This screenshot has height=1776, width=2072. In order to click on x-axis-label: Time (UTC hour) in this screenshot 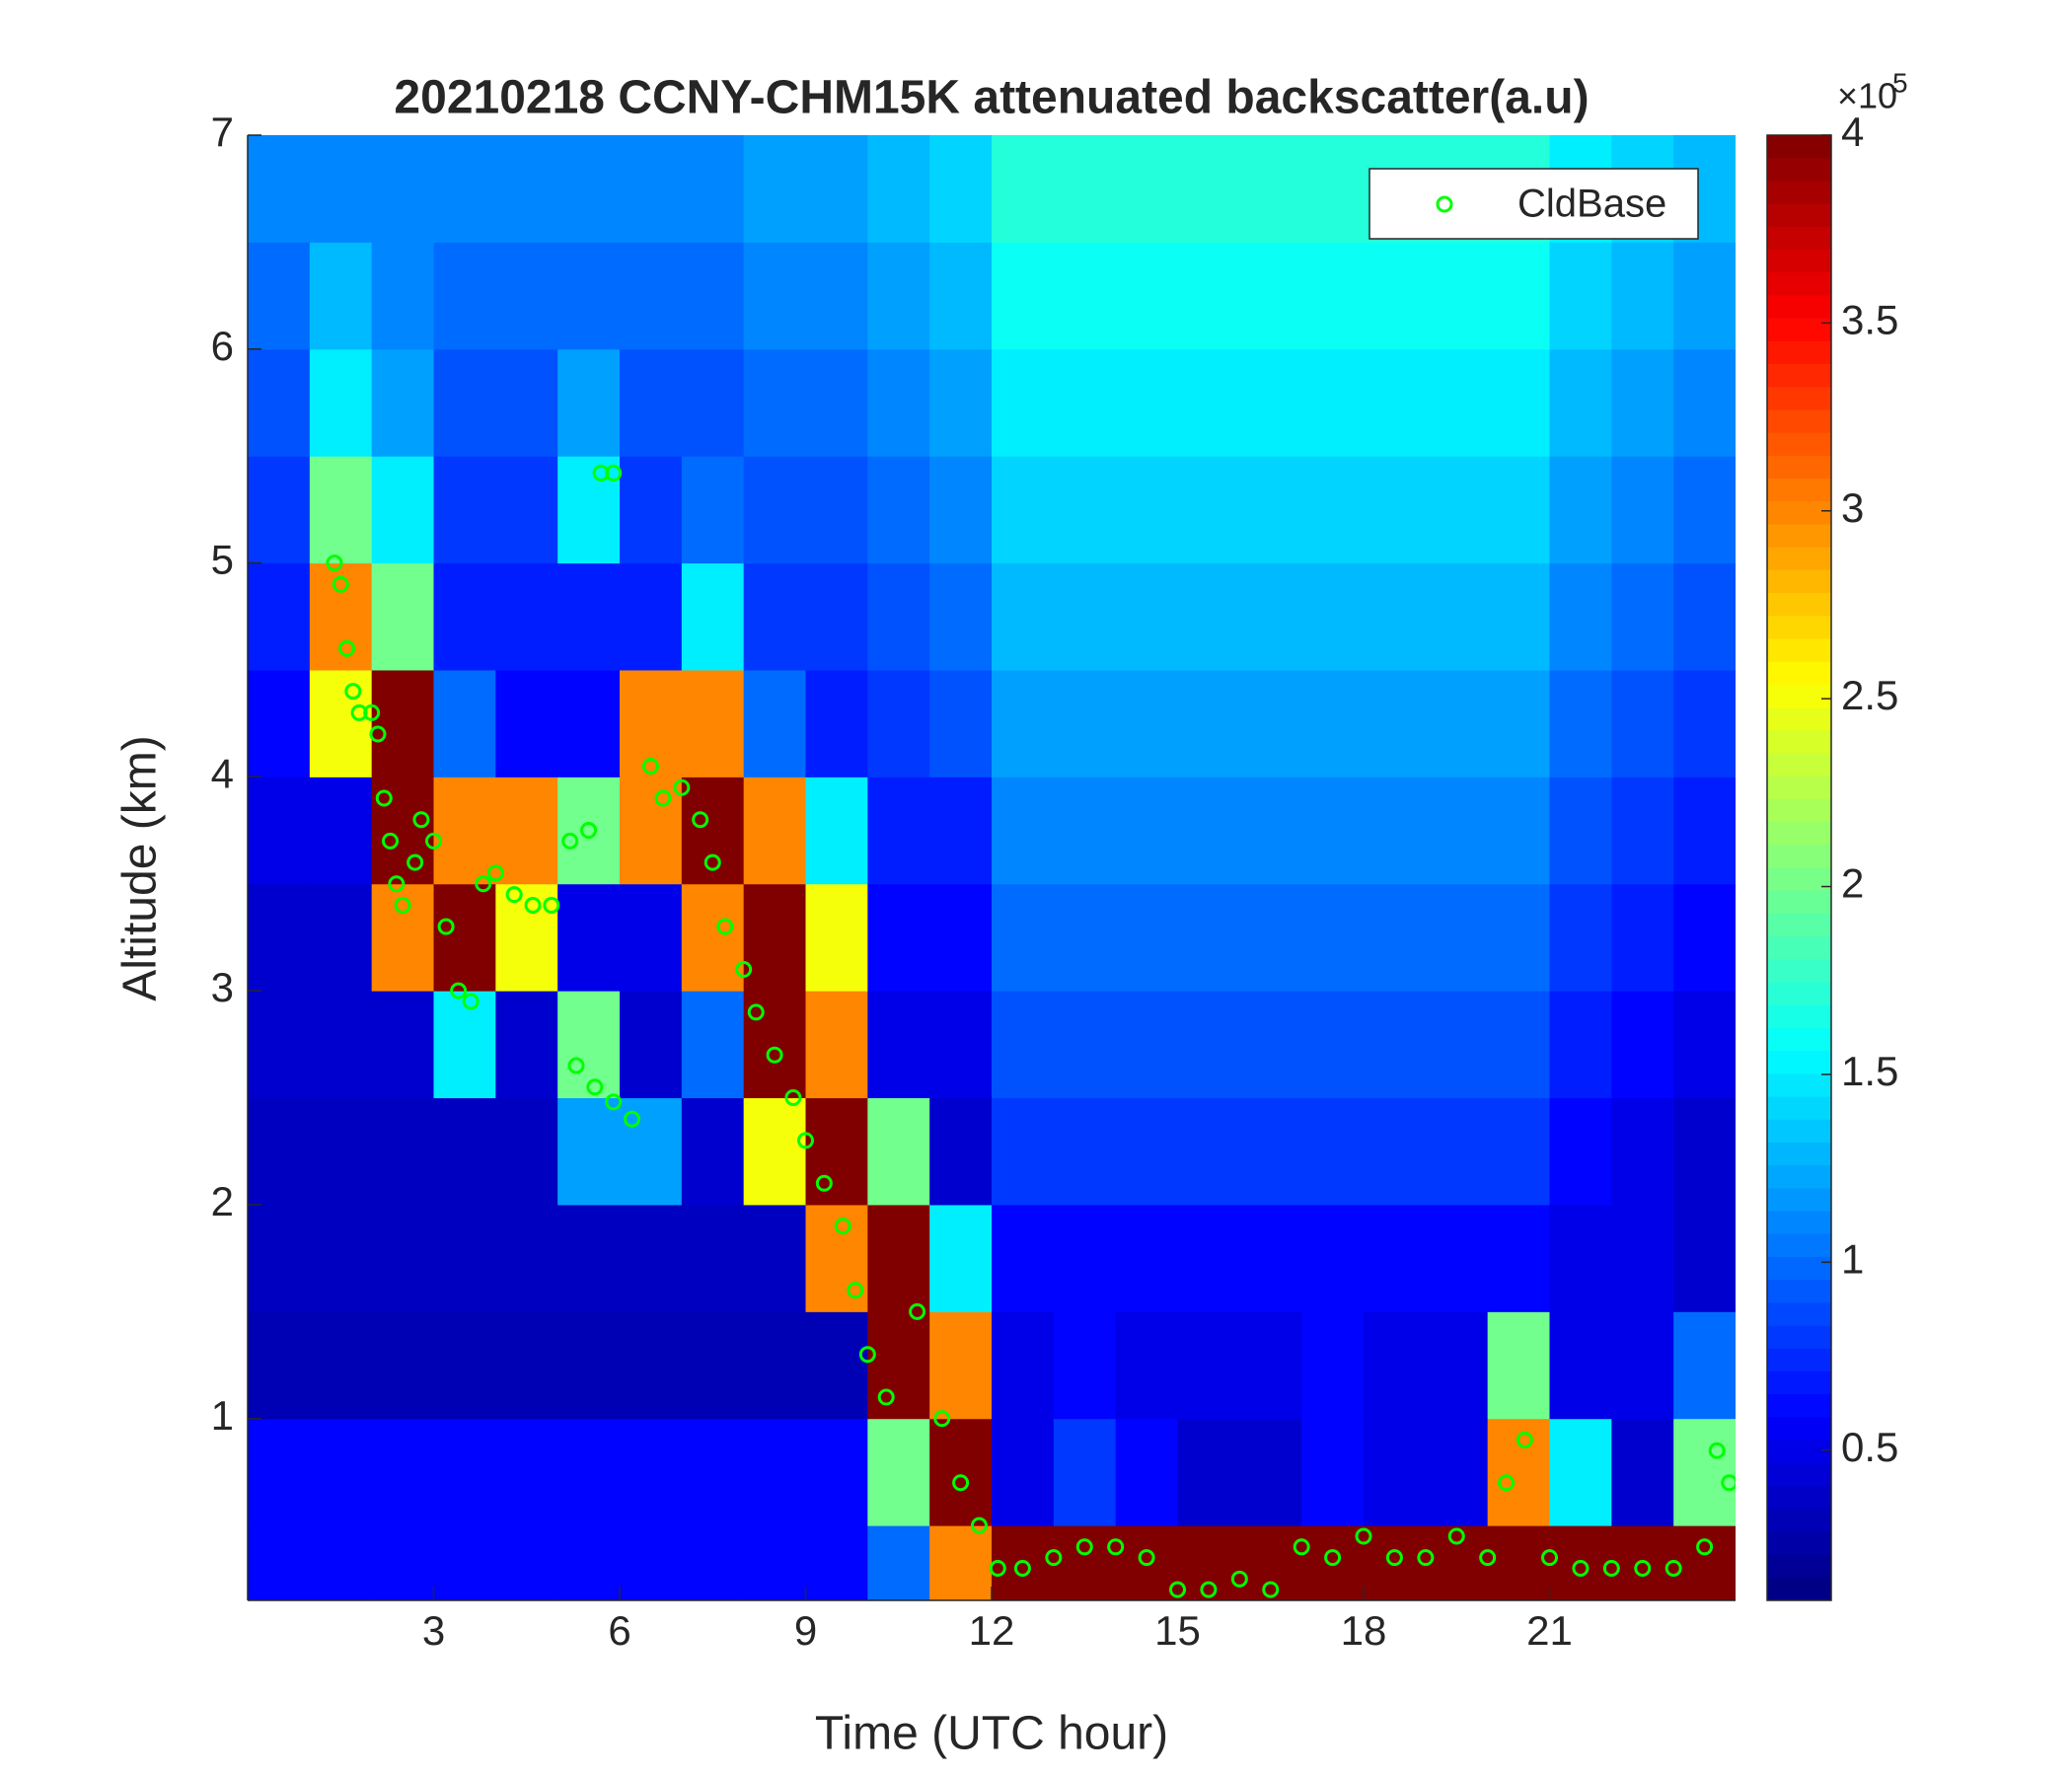, I will do `click(992, 1734)`.